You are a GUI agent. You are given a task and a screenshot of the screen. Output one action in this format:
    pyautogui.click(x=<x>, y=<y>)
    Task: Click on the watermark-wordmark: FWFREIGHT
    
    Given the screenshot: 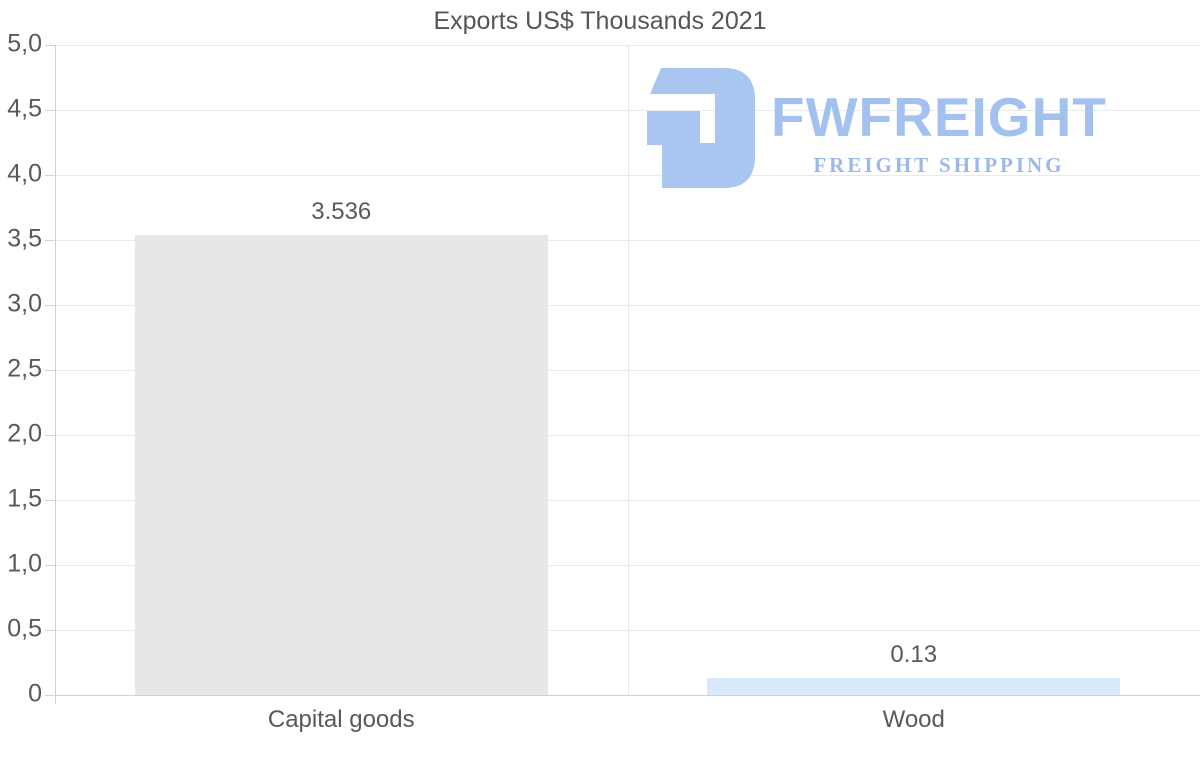 What is the action you would take?
    pyautogui.click(x=939, y=117)
    